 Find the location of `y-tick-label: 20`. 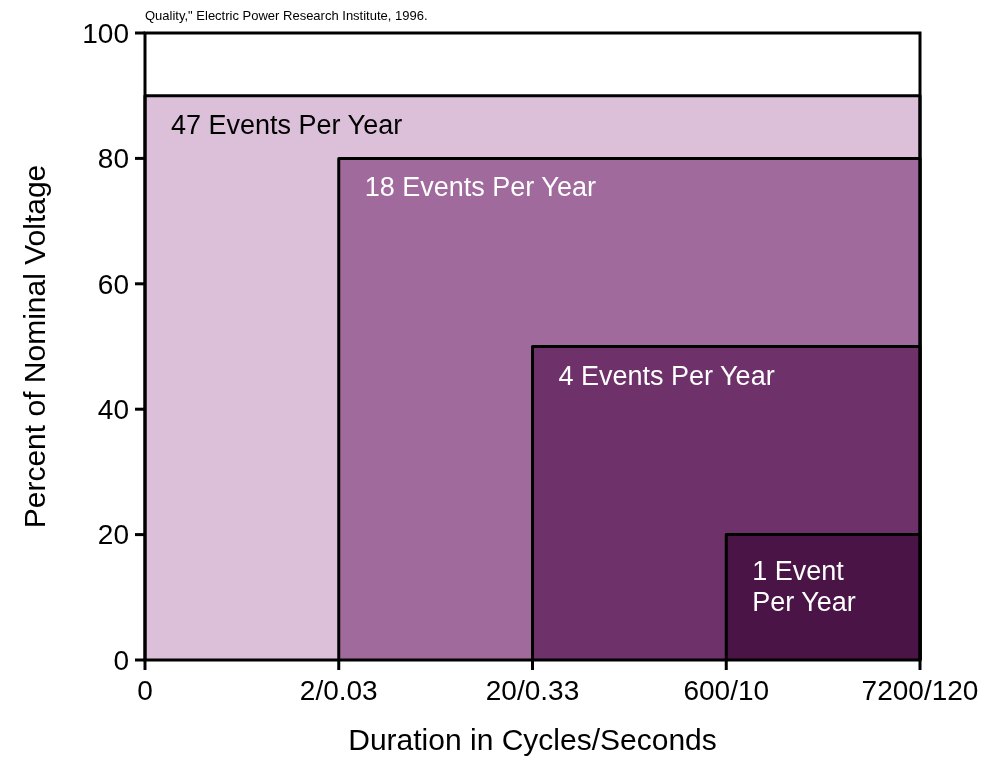

y-tick-label: 20 is located at coordinates (113, 535).